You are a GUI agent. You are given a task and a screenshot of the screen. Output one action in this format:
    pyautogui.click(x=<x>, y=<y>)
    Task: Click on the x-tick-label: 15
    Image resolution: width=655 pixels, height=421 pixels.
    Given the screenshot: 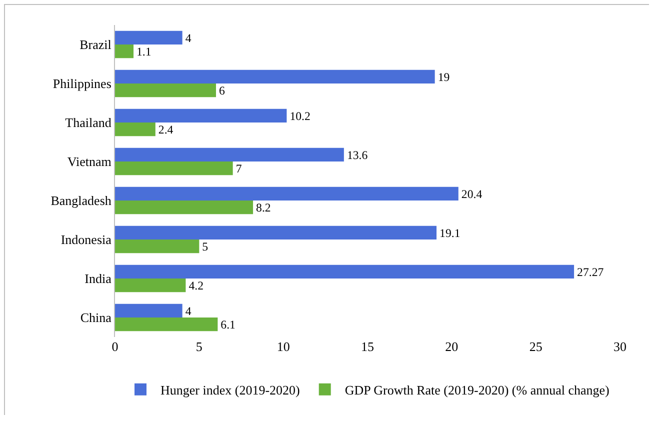 What is the action you would take?
    pyautogui.click(x=367, y=346)
    